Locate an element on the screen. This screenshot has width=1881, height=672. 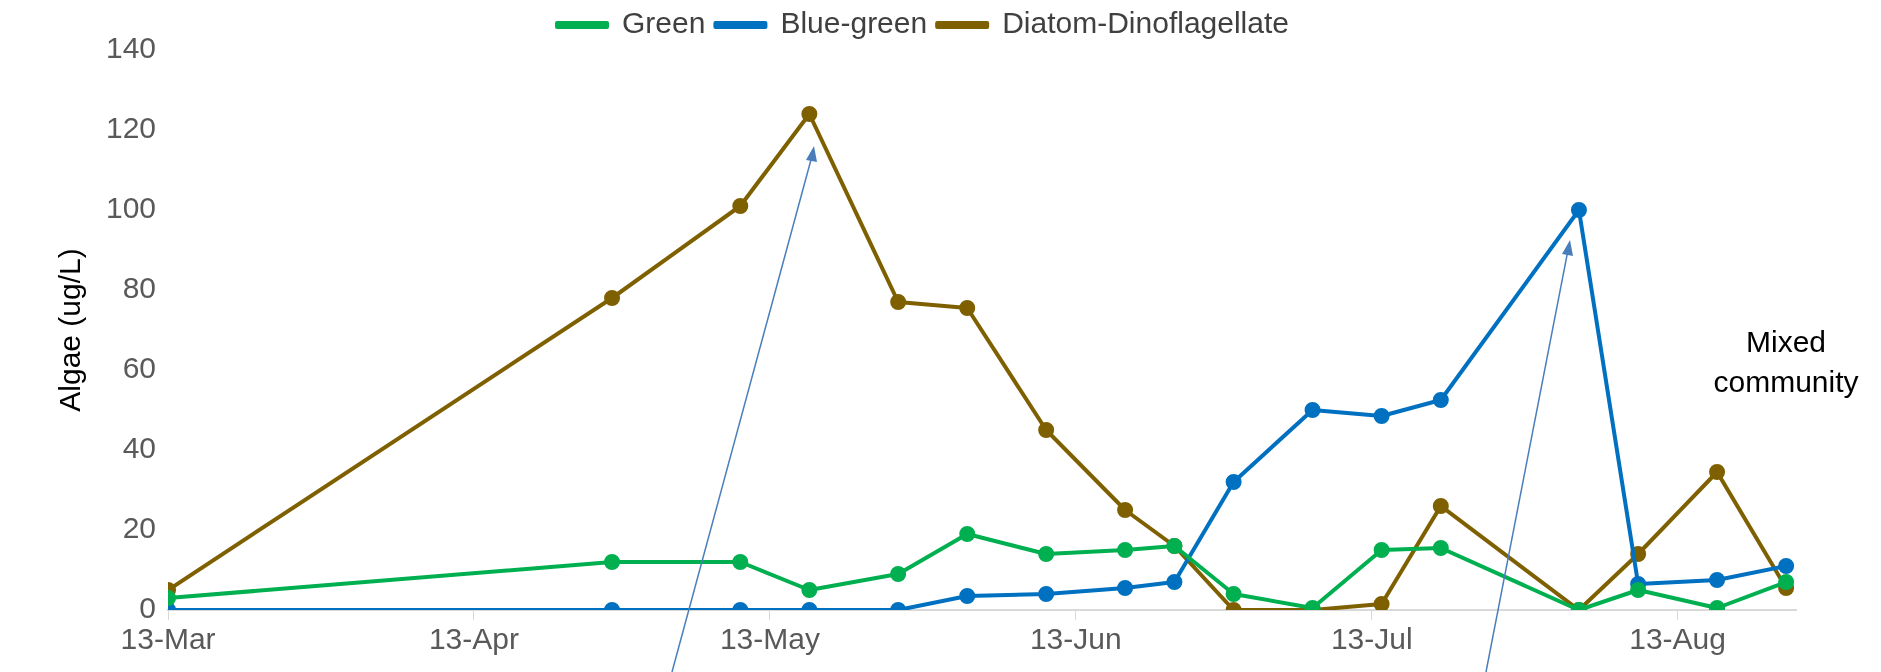
x-tick-label: 13-Apr is located at coordinates (473, 639).